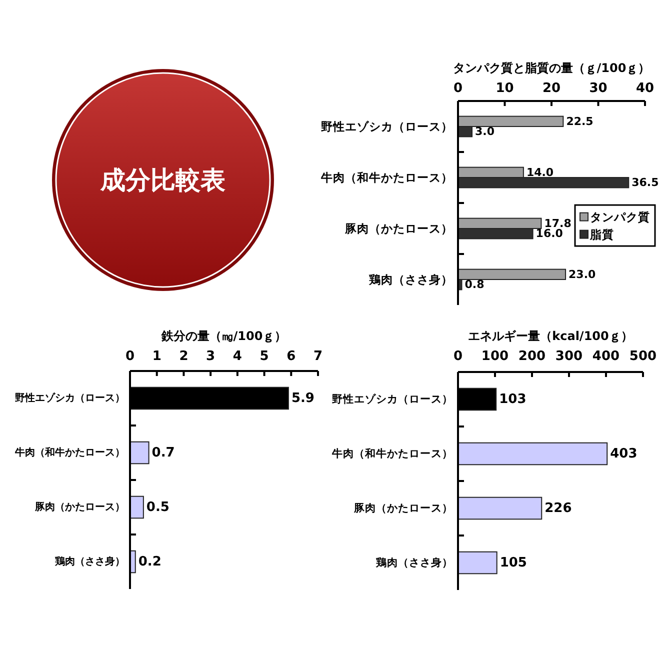  I want to click on x-tick-label: 1, so click(157, 356).